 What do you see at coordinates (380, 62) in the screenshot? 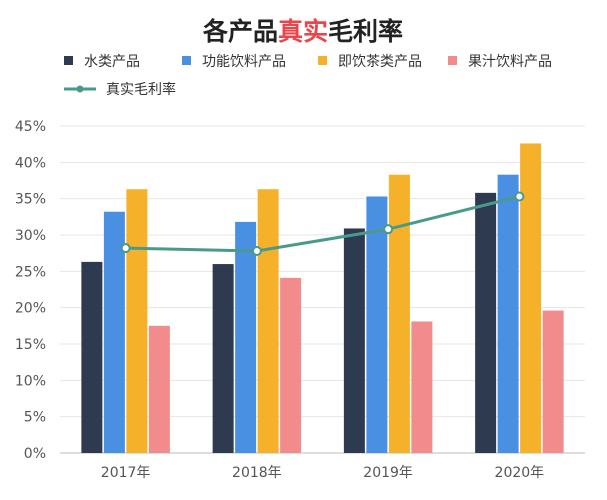
I see `legend-label-3: 即饮茶类产品` at bounding box center [380, 62].